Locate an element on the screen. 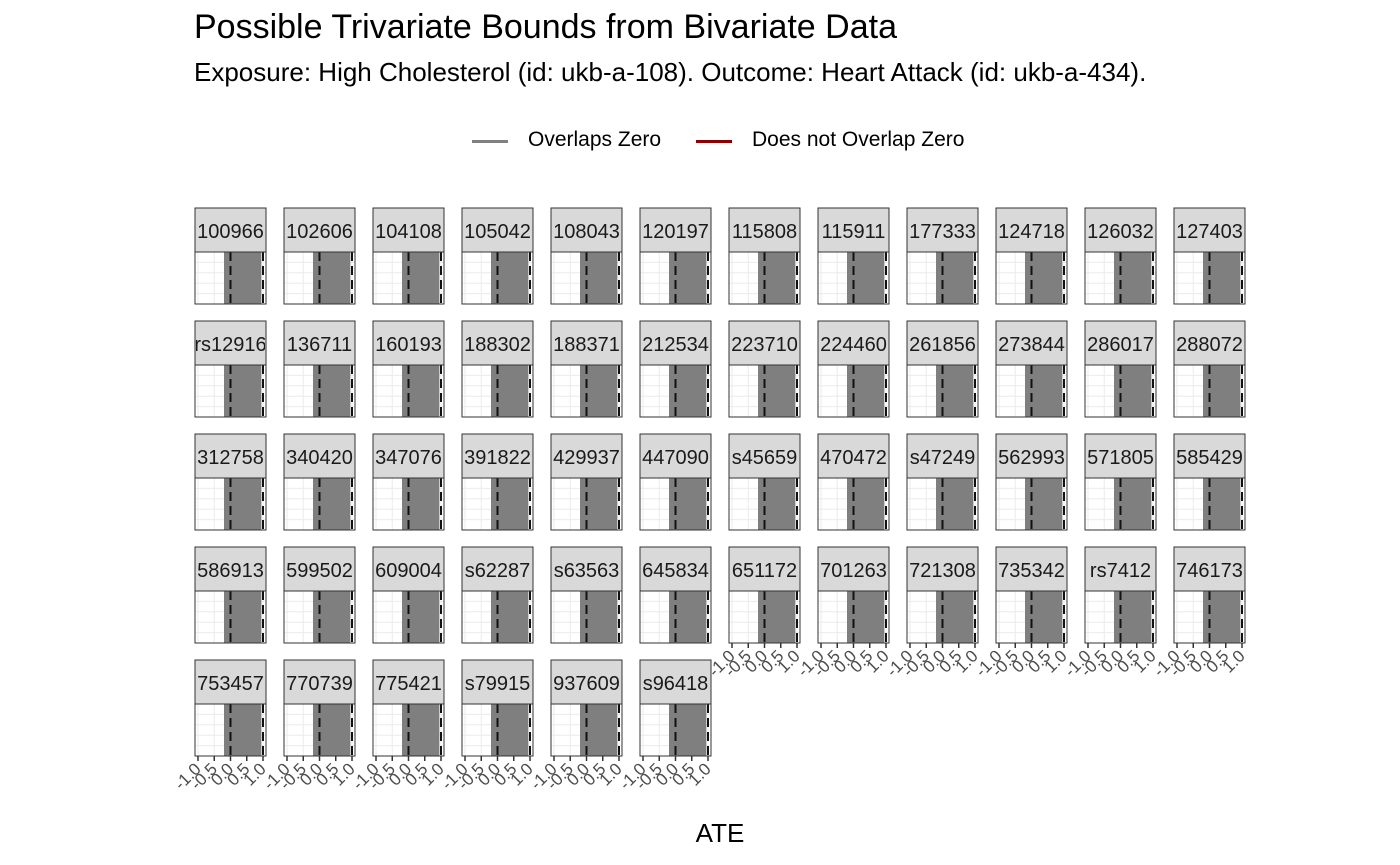 This screenshot has height=865, width=1400. facet-strip-label: 100966 is located at coordinates (230, 232).